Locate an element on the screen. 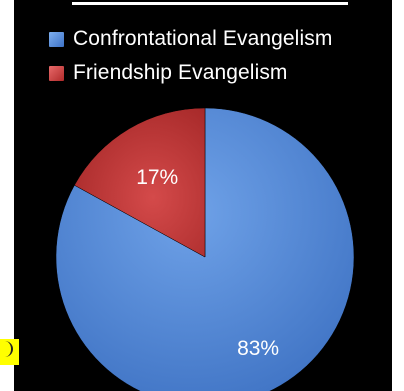 The height and width of the screenshot is (391, 404). legend-label-friendship: Friendship Evangelism is located at coordinates (180, 72).